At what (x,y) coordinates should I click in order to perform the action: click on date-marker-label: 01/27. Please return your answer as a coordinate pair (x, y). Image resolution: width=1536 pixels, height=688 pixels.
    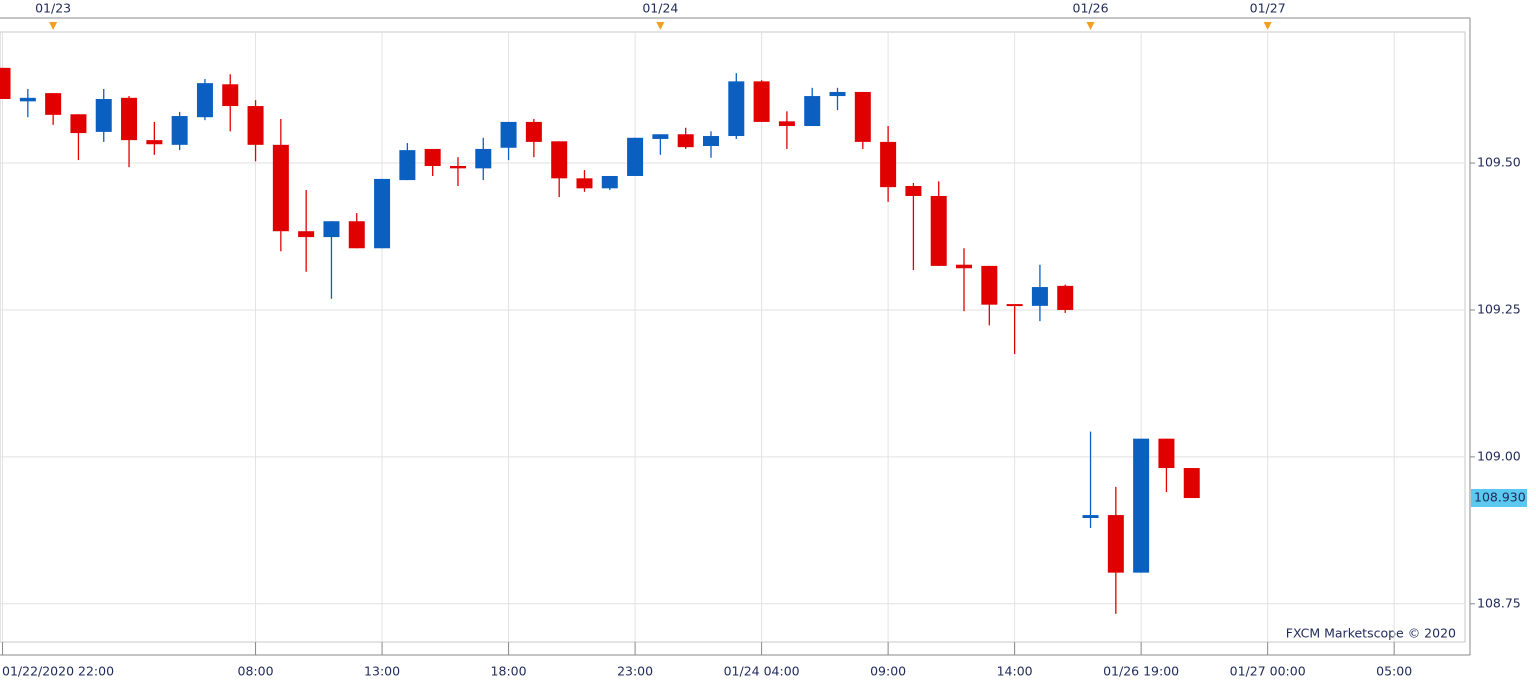
    Looking at the image, I should click on (1268, 8).